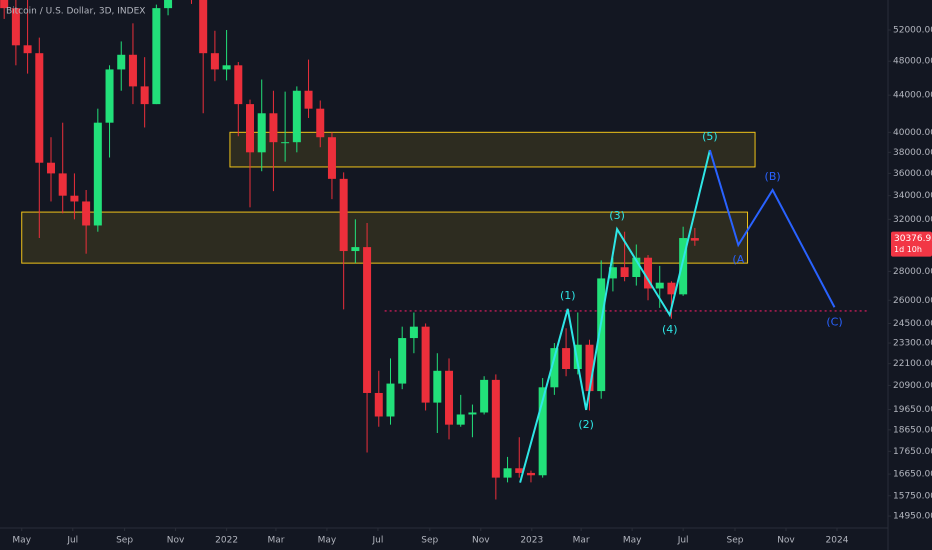  Describe the element at coordinates (912, 301) in the screenshot. I see `y-tick-label: 26000.00` at that location.